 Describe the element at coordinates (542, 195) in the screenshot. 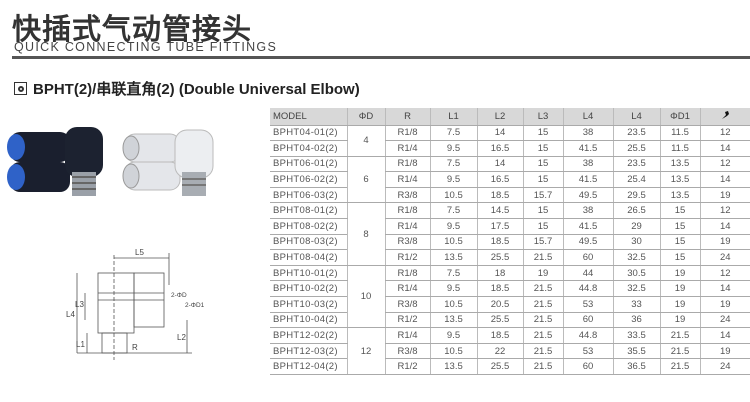

I see `value-cell: 15.7` at that location.